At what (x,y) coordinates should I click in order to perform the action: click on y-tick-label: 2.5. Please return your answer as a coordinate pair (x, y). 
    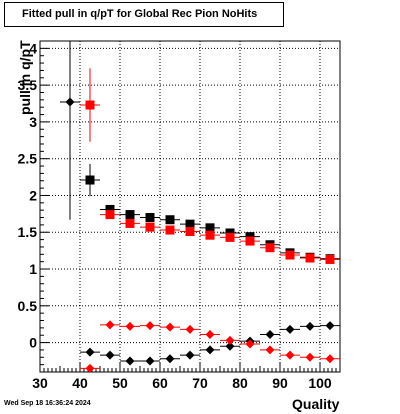
    Looking at the image, I should click on (28, 159).